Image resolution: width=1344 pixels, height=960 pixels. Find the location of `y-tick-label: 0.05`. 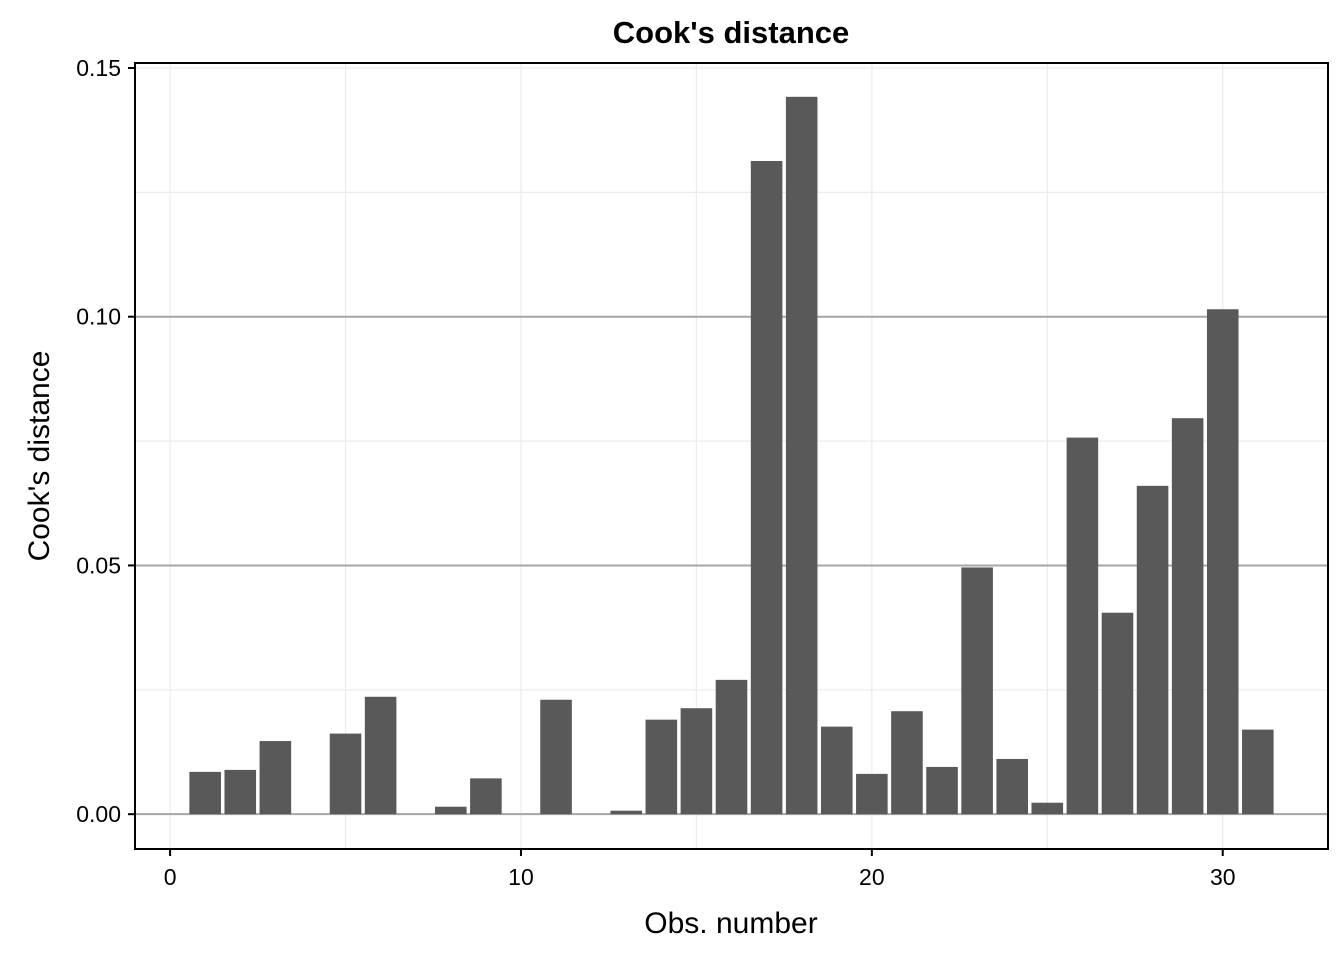

y-tick-label: 0.05 is located at coordinates (98, 565).